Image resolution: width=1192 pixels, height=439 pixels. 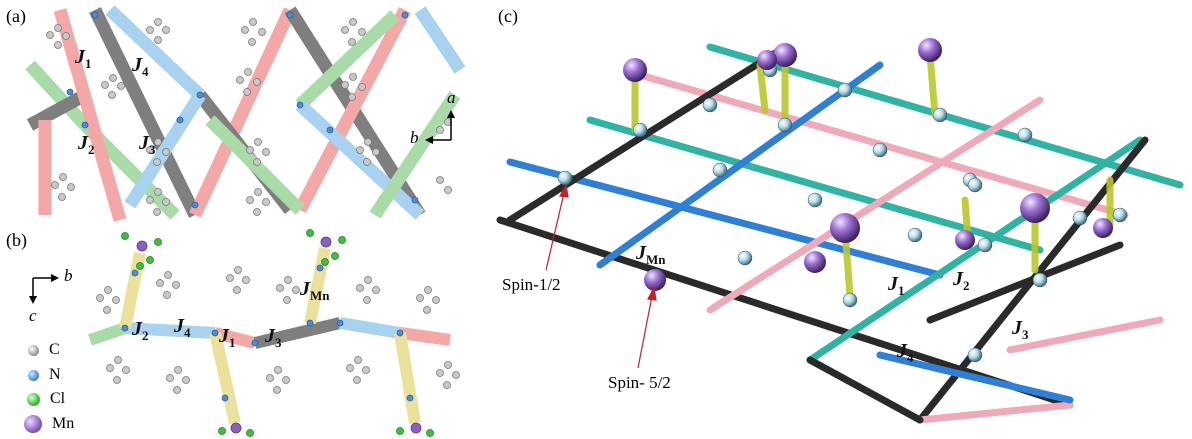 What do you see at coordinates (508, 16) in the screenshot?
I see `panel-label-c: (c)` at bounding box center [508, 16].